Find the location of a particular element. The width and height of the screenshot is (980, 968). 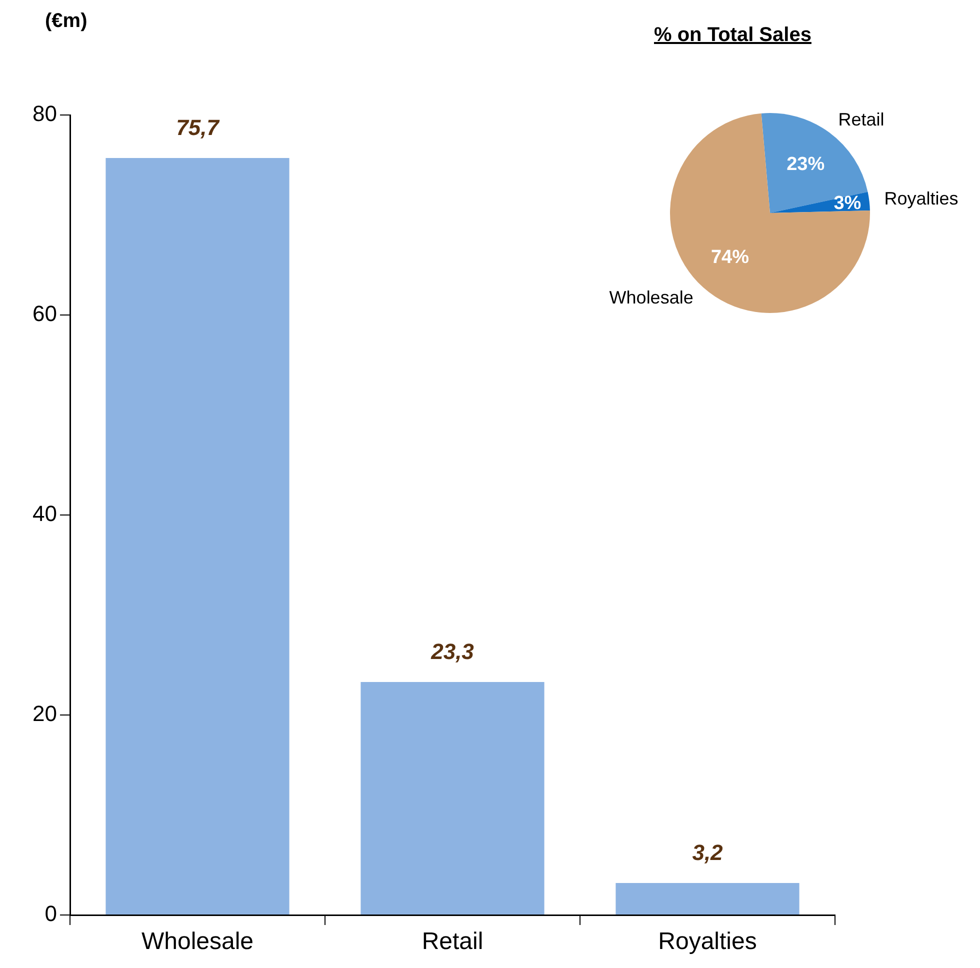

y-tick-label: 0 is located at coordinates (50, 913).